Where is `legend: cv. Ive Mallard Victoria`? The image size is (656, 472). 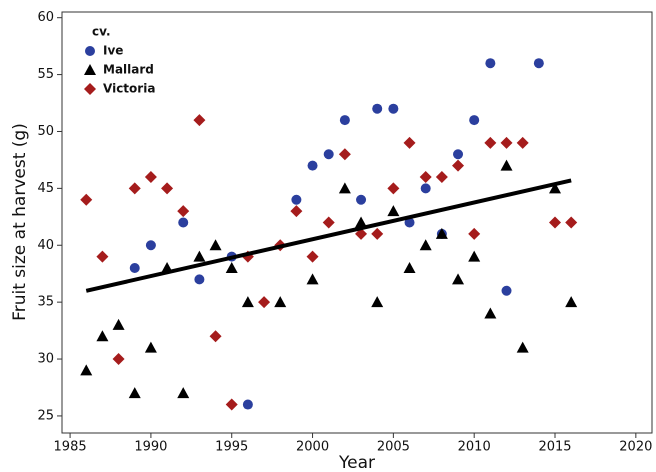 legend: cv. Ive Mallard Victoria is located at coordinates (119, 60).